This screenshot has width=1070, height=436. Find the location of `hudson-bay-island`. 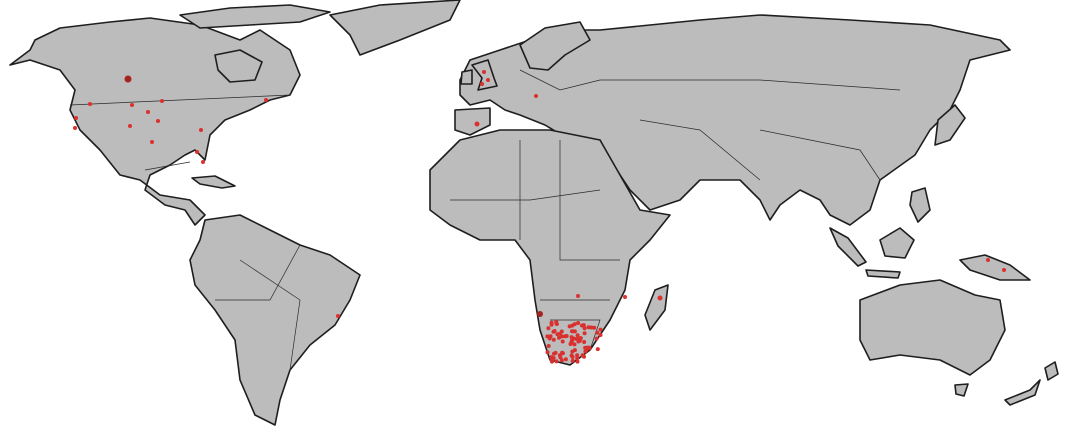

hudson-bay-island is located at coordinates (238, 66).